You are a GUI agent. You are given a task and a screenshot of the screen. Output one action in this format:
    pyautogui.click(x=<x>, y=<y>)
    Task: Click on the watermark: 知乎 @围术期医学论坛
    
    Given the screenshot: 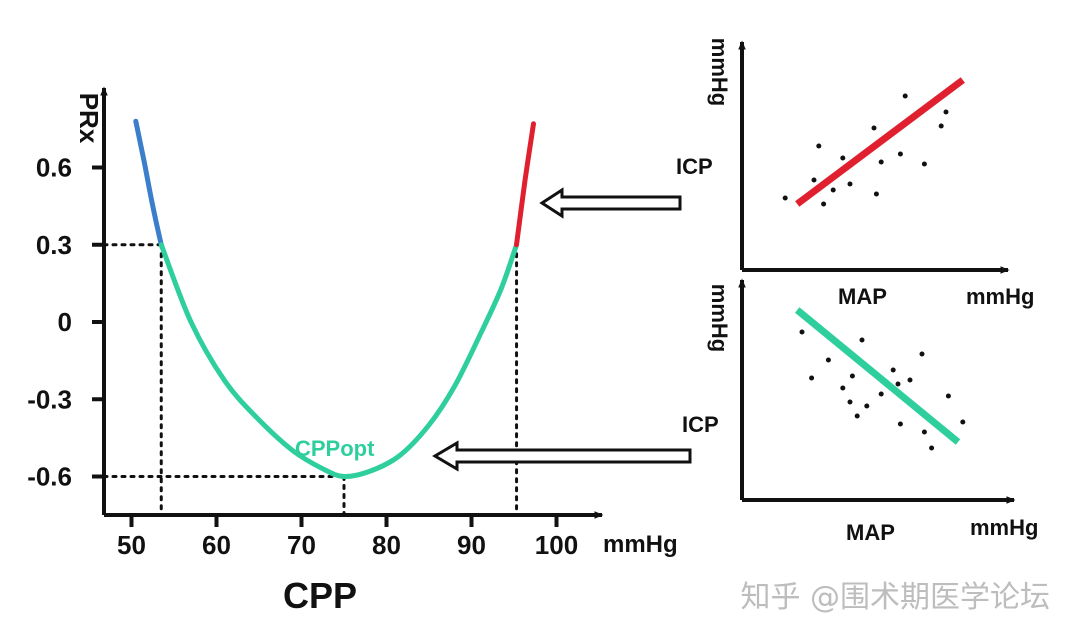 What is the action you would take?
    pyautogui.click(x=895, y=597)
    